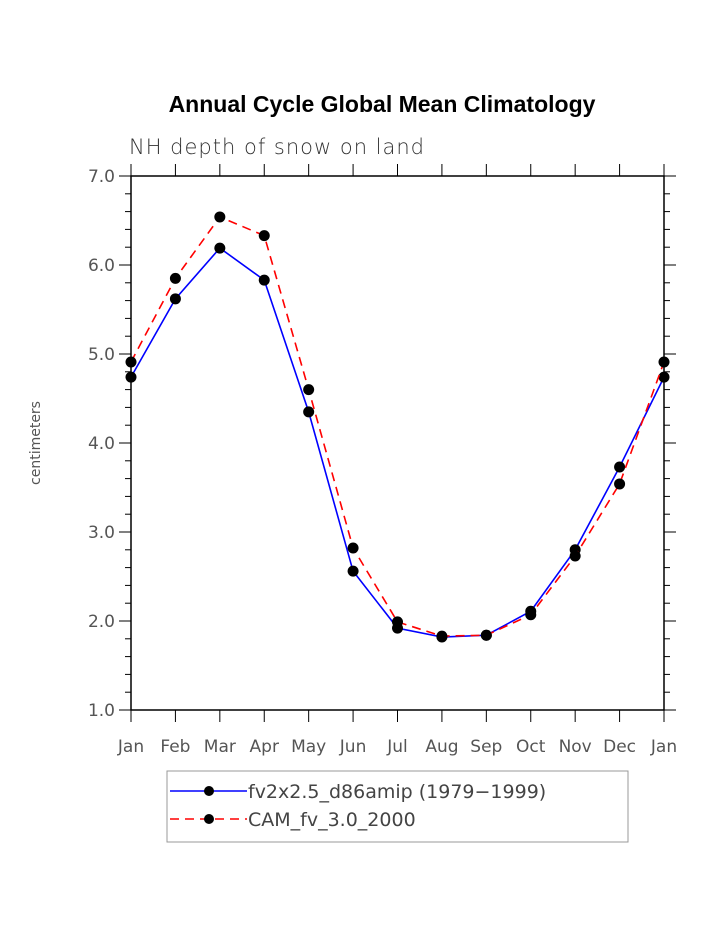 Image resolution: width=723 pixels, height=935 pixels. I want to click on x-tick-label: Aug, so click(441, 747).